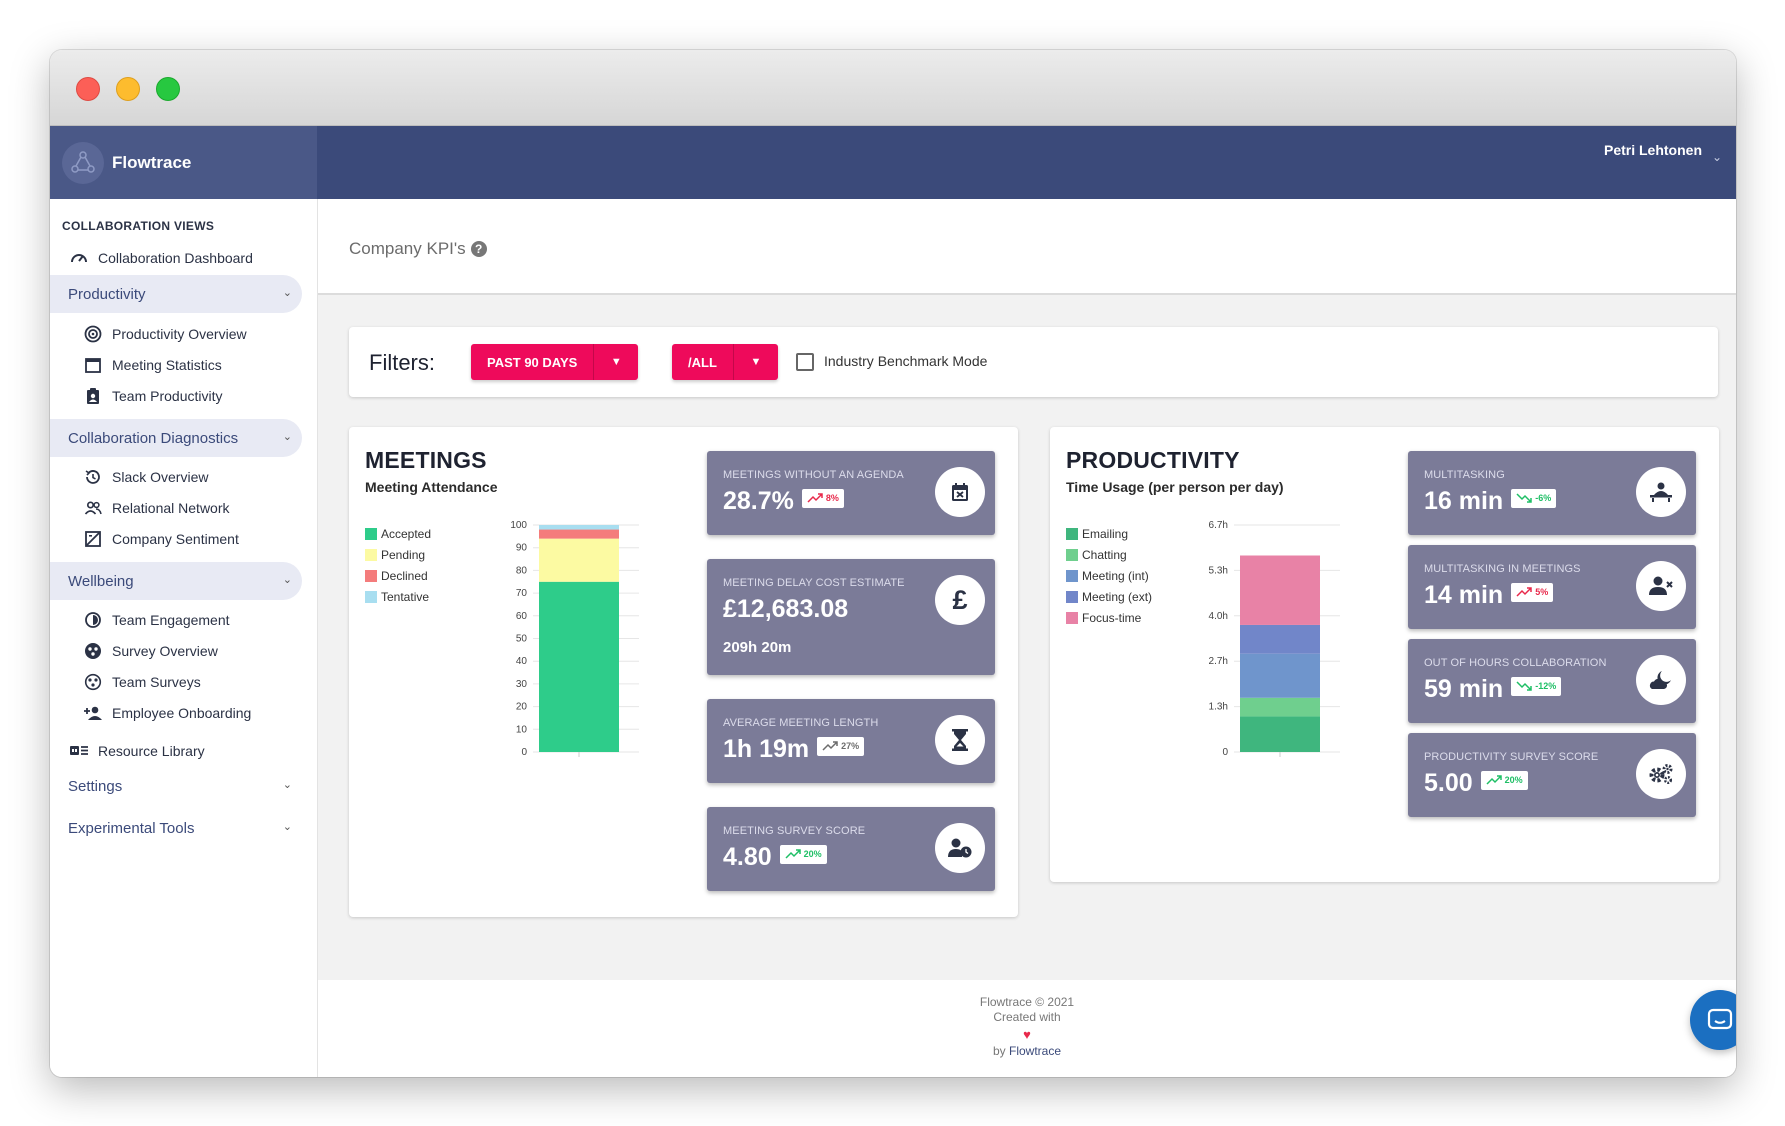  Describe the element at coordinates (1524, 686) in the screenshot. I see `trend-down-icon` at that location.